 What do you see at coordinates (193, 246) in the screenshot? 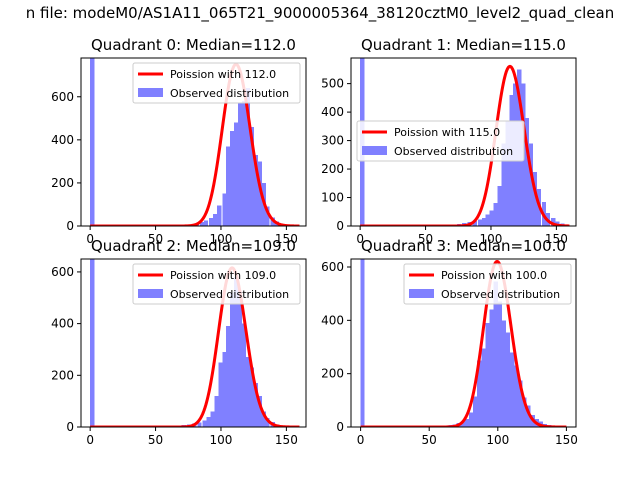
I see `panel-title: Quadrant 2: Median=109.0` at bounding box center [193, 246].